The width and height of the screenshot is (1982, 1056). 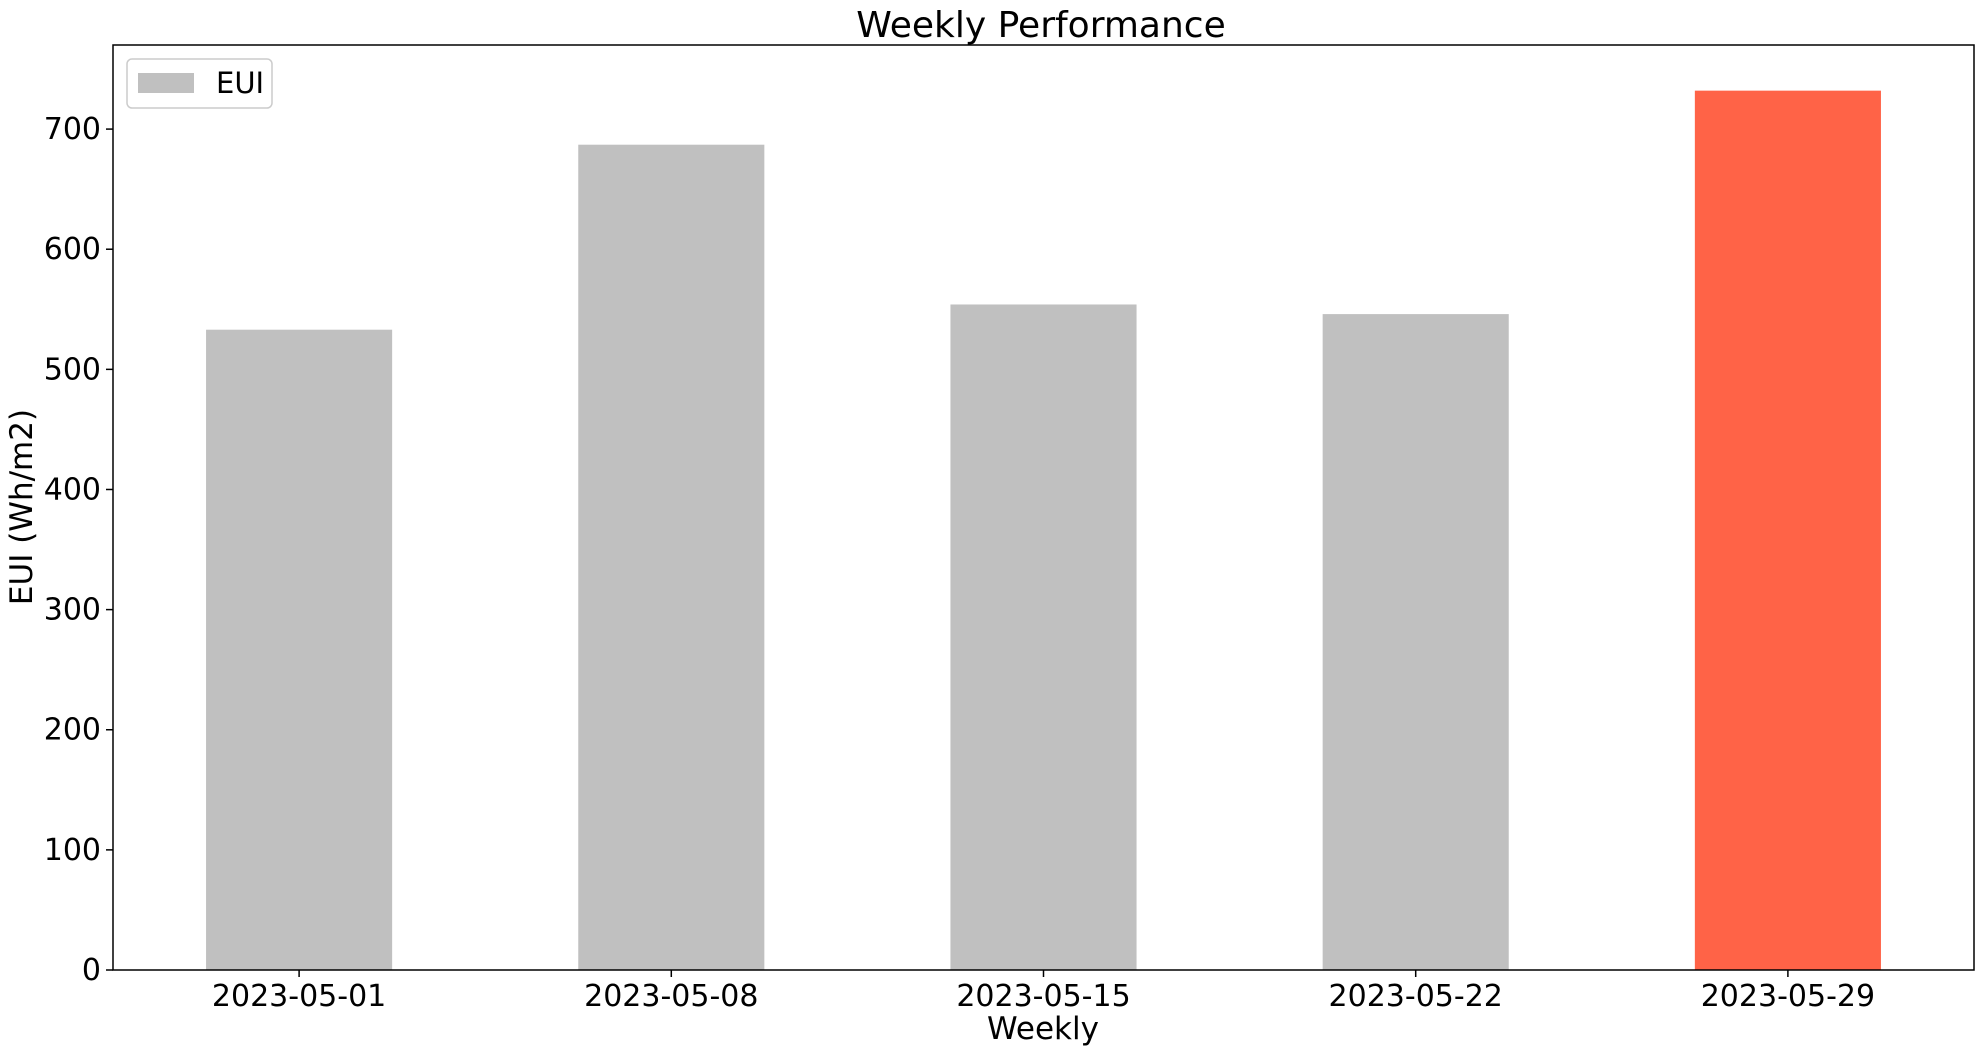 What do you see at coordinates (72, 249) in the screenshot?
I see `y-tick-label: 600` at bounding box center [72, 249].